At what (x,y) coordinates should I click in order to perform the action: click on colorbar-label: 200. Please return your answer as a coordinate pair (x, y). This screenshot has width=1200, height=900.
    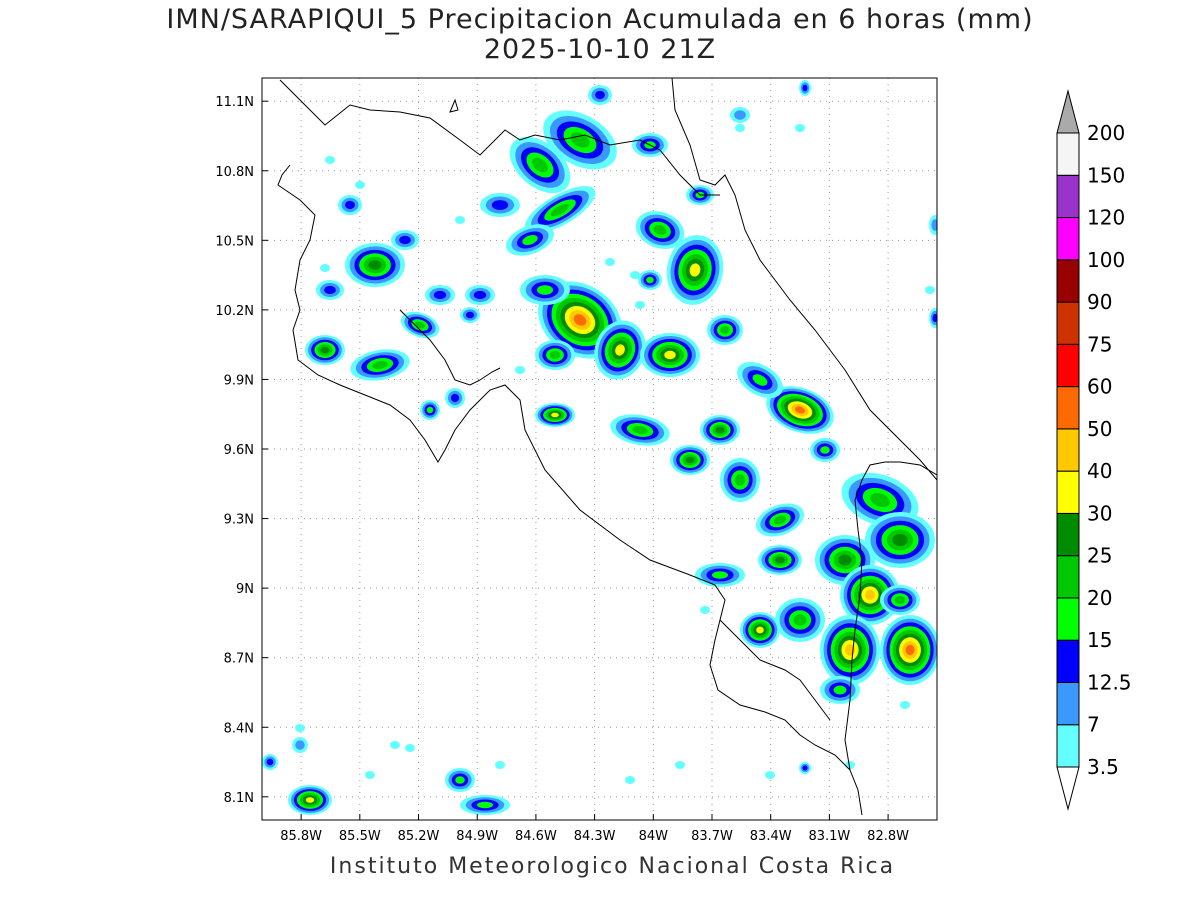
    Looking at the image, I should click on (1106, 133).